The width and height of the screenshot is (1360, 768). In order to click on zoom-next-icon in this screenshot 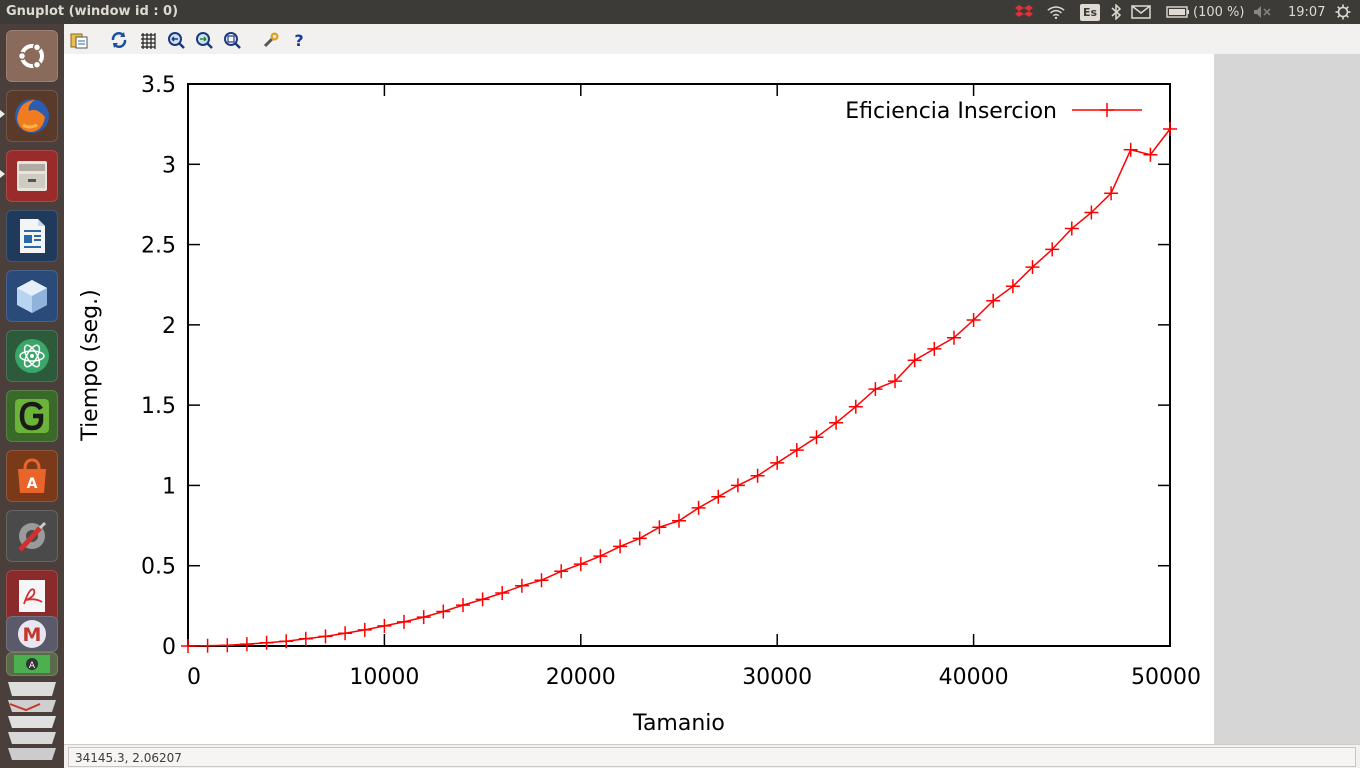, I will do `click(204, 40)`.